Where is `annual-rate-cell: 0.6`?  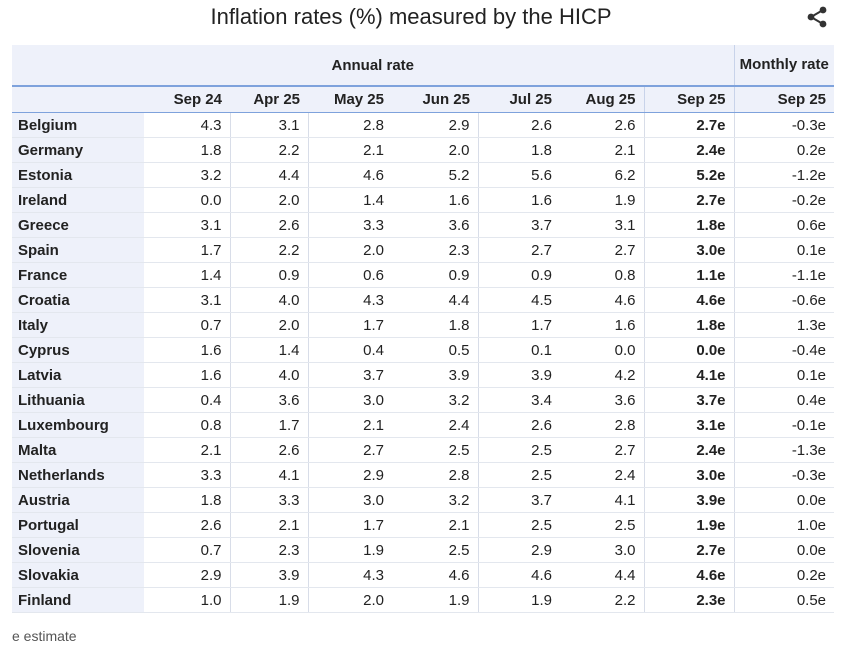 annual-rate-cell: 0.6 is located at coordinates (350, 275).